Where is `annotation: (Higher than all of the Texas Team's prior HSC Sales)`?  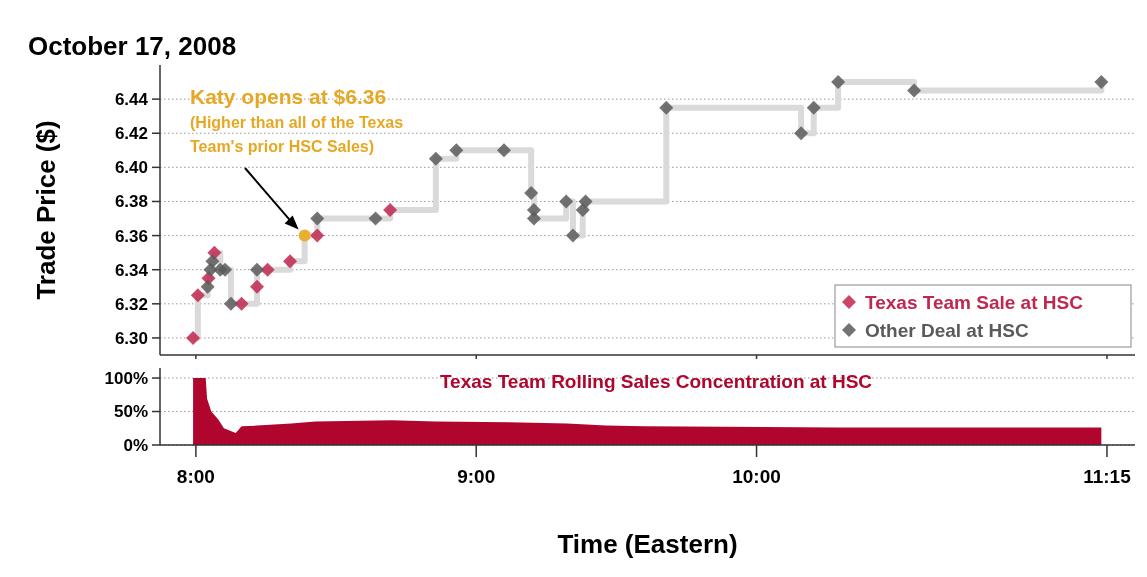
annotation: (Higher than all of the Texas Team's prior HSC Sales) is located at coordinates (297, 134).